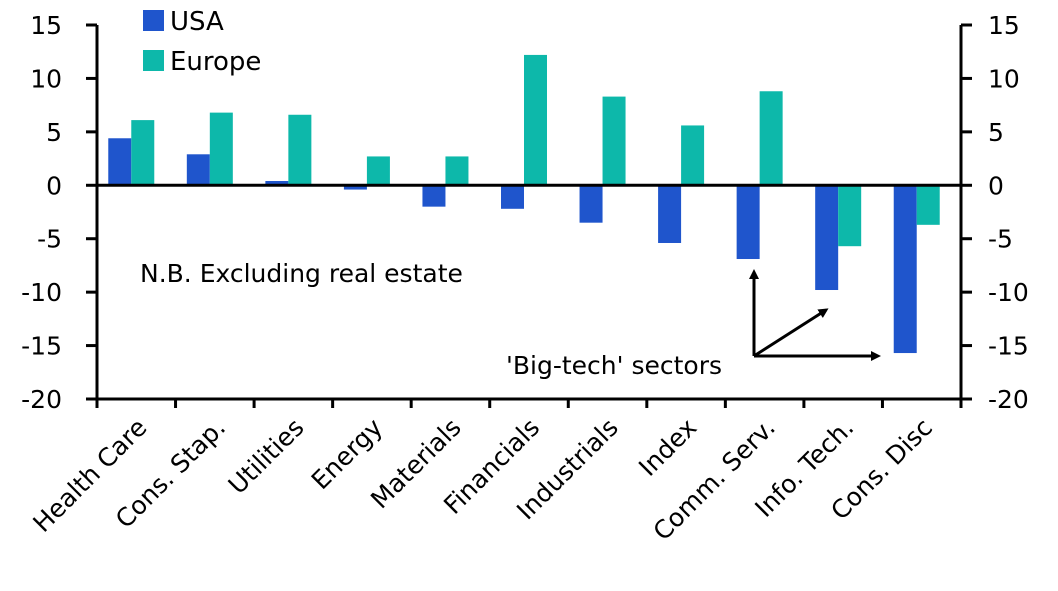 This screenshot has width=1058, height=591. What do you see at coordinates (153, 20) in the screenshot?
I see `legend-swatch-usa` at bounding box center [153, 20].